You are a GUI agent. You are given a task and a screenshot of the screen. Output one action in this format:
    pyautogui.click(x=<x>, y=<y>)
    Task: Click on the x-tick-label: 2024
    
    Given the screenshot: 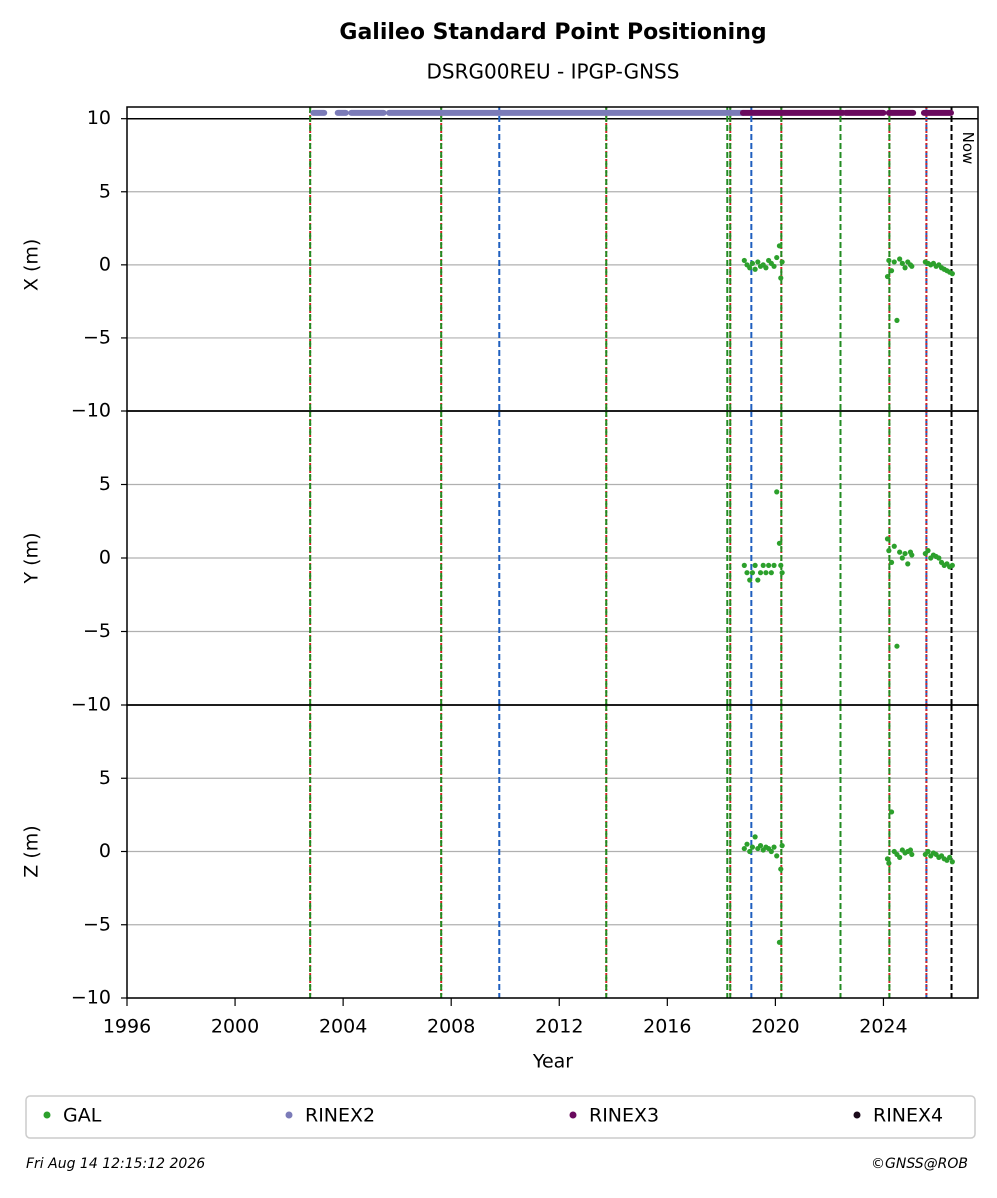 What is the action you would take?
    pyautogui.click(x=883, y=1027)
    